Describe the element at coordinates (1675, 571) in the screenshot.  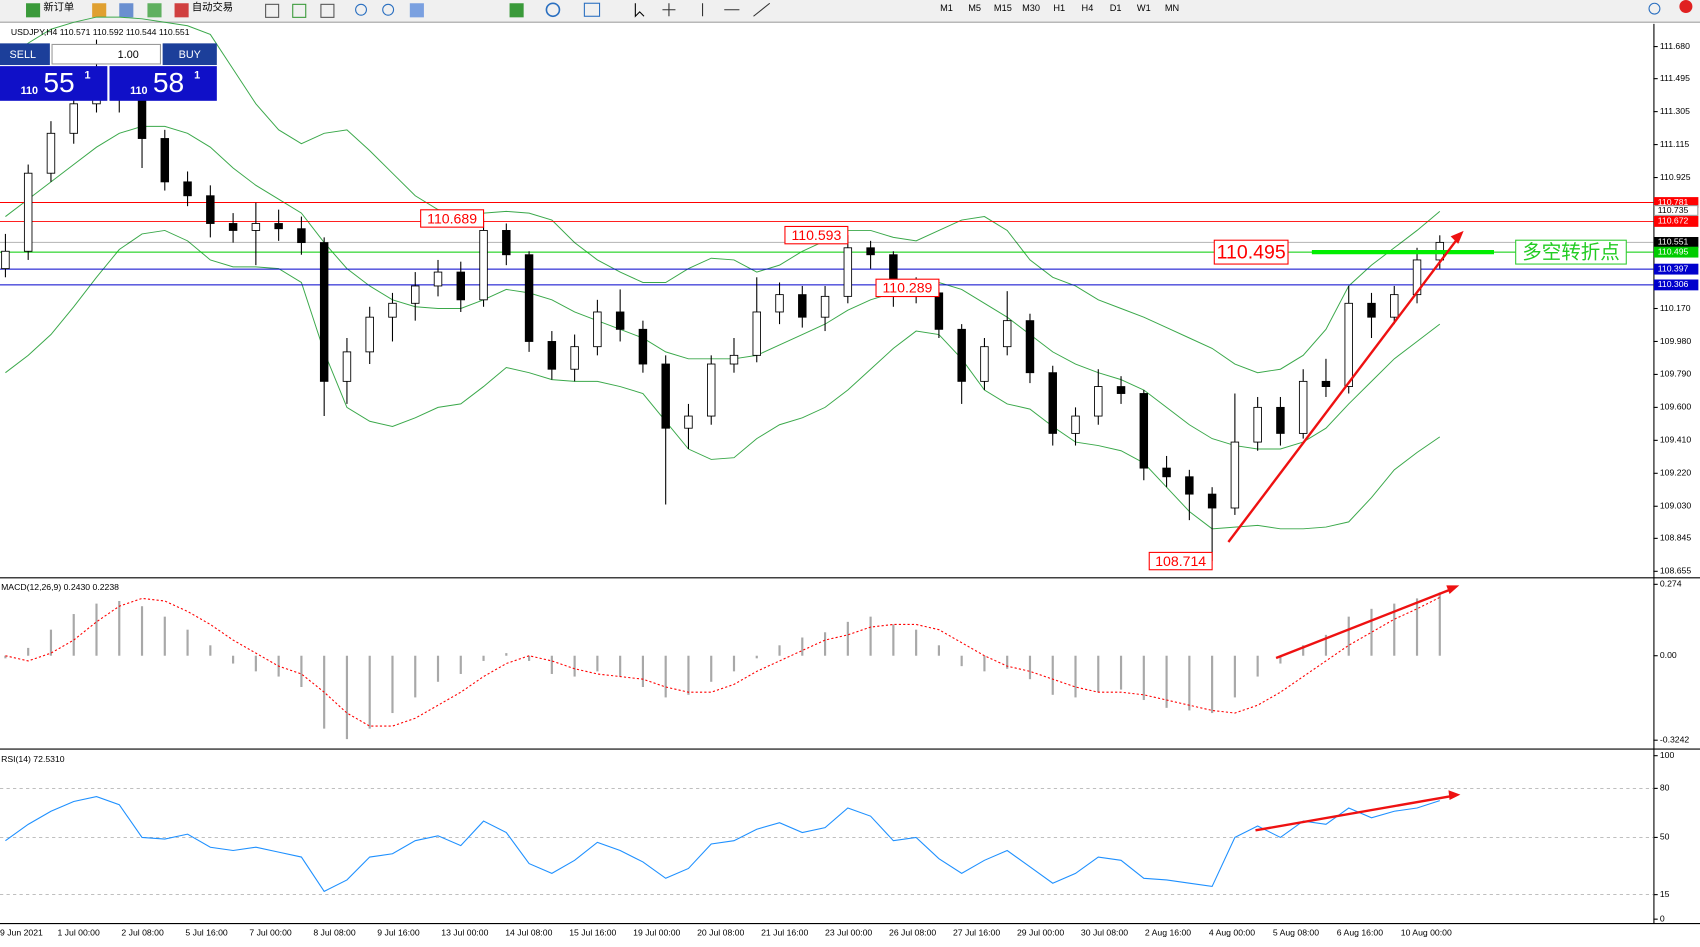
I see `y-tick-label: 108.655` at that location.